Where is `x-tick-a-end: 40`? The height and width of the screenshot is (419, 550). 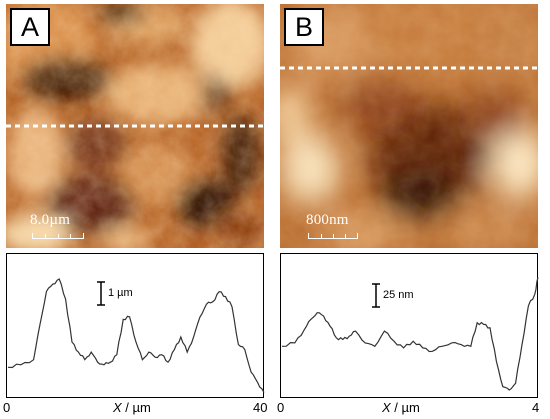 x-tick-a-end: 40 is located at coordinates (260, 407).